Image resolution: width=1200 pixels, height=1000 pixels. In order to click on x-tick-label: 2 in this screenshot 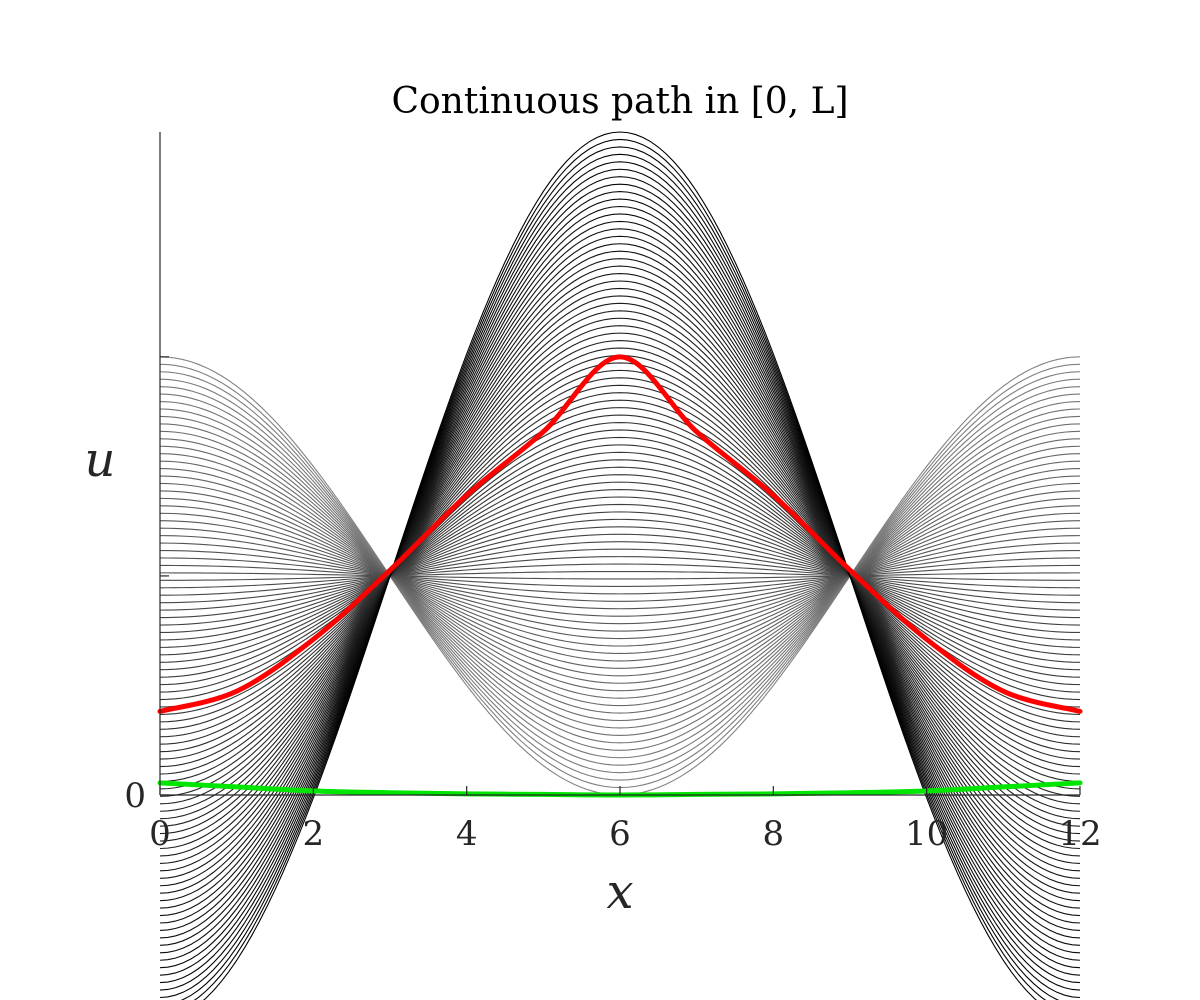, I will do `click(314, 834)`.